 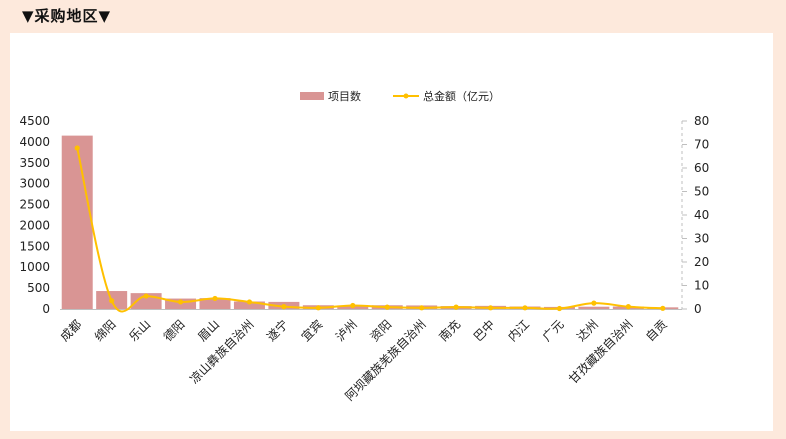 I want to click on right-axis: 0 10 20 30 40 50 60 70 80, so click(x=695, y=215).